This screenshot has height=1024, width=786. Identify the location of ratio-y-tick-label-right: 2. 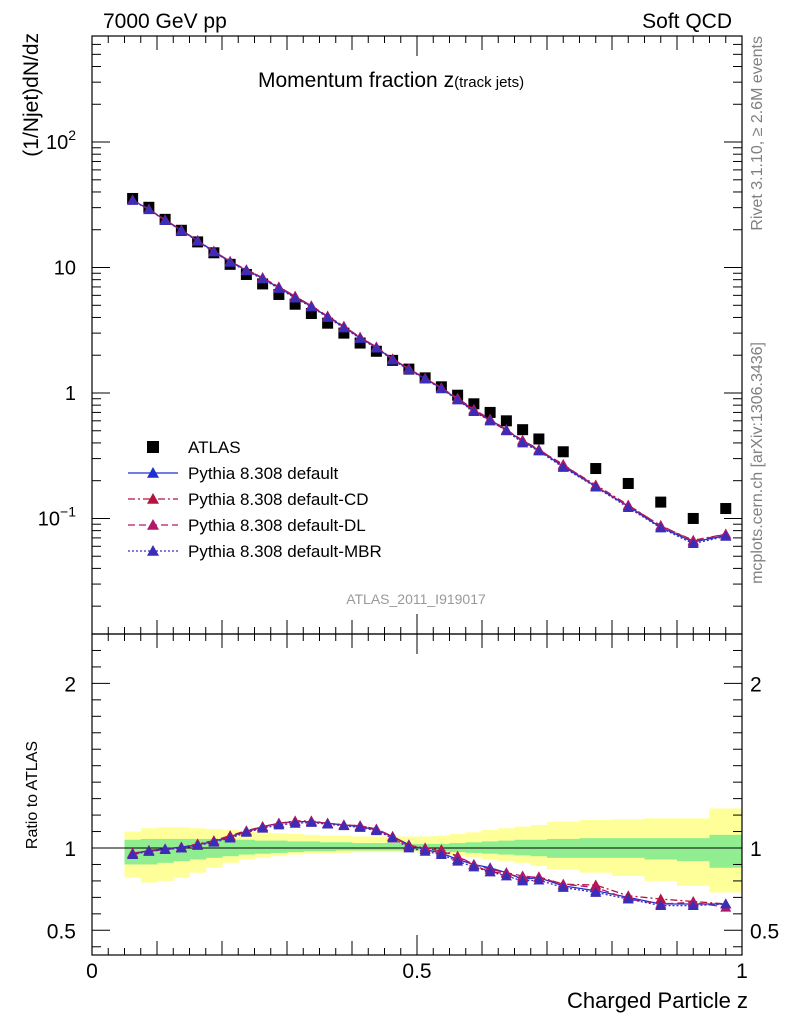
(756, 684).